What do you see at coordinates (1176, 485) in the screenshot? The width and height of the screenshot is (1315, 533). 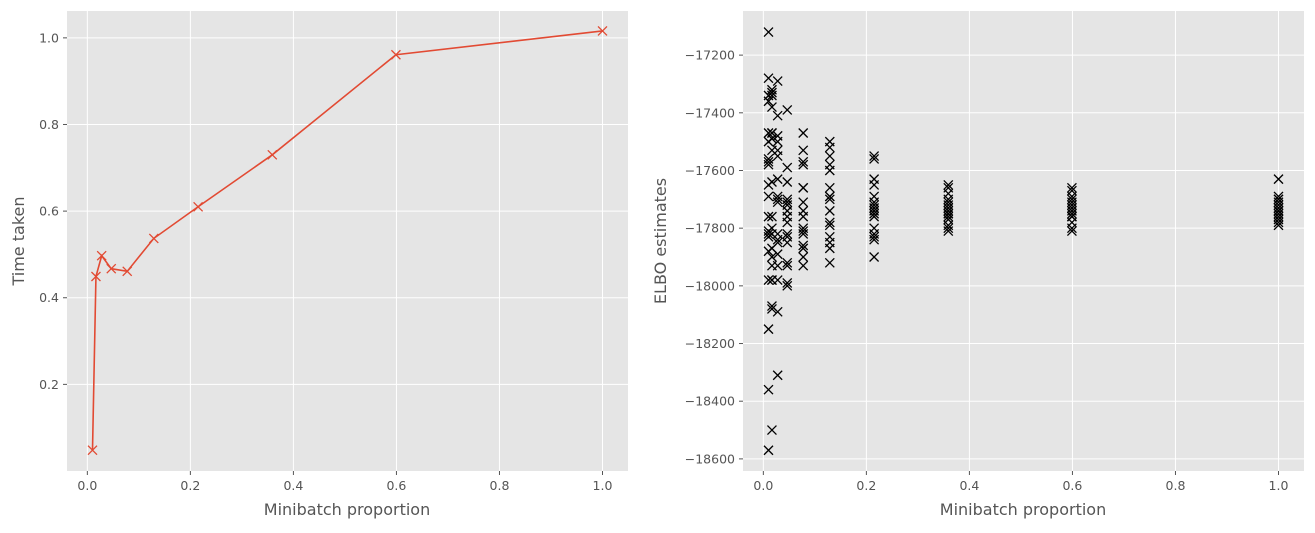 I see `x-tick-label: 0.8` at bounding box center [1176, 485].